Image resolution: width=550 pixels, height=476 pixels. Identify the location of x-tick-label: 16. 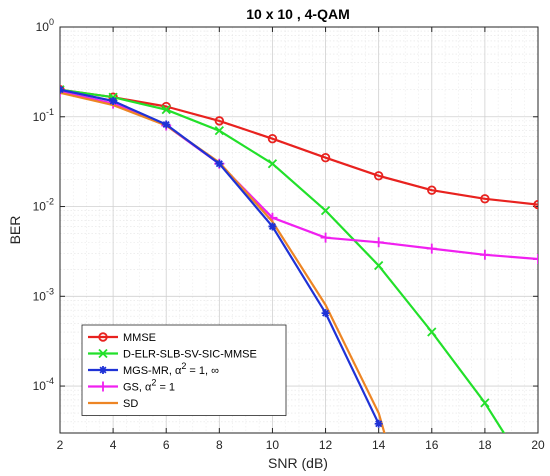
(432, 445).